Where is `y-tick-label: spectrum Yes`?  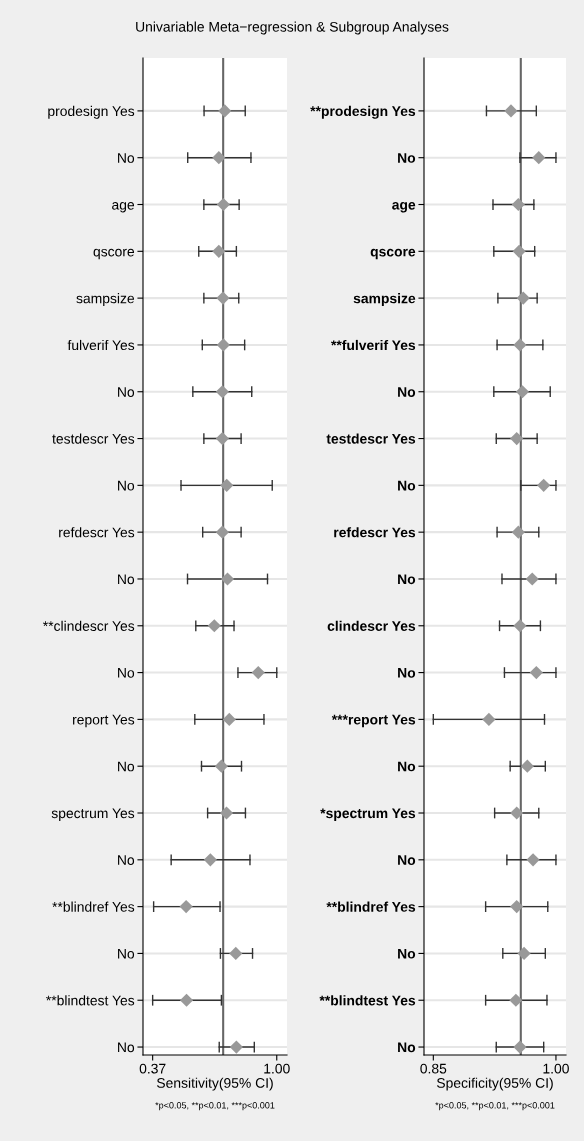 y-tick-label: spectrum Yes is located at coordinates (93, 814).